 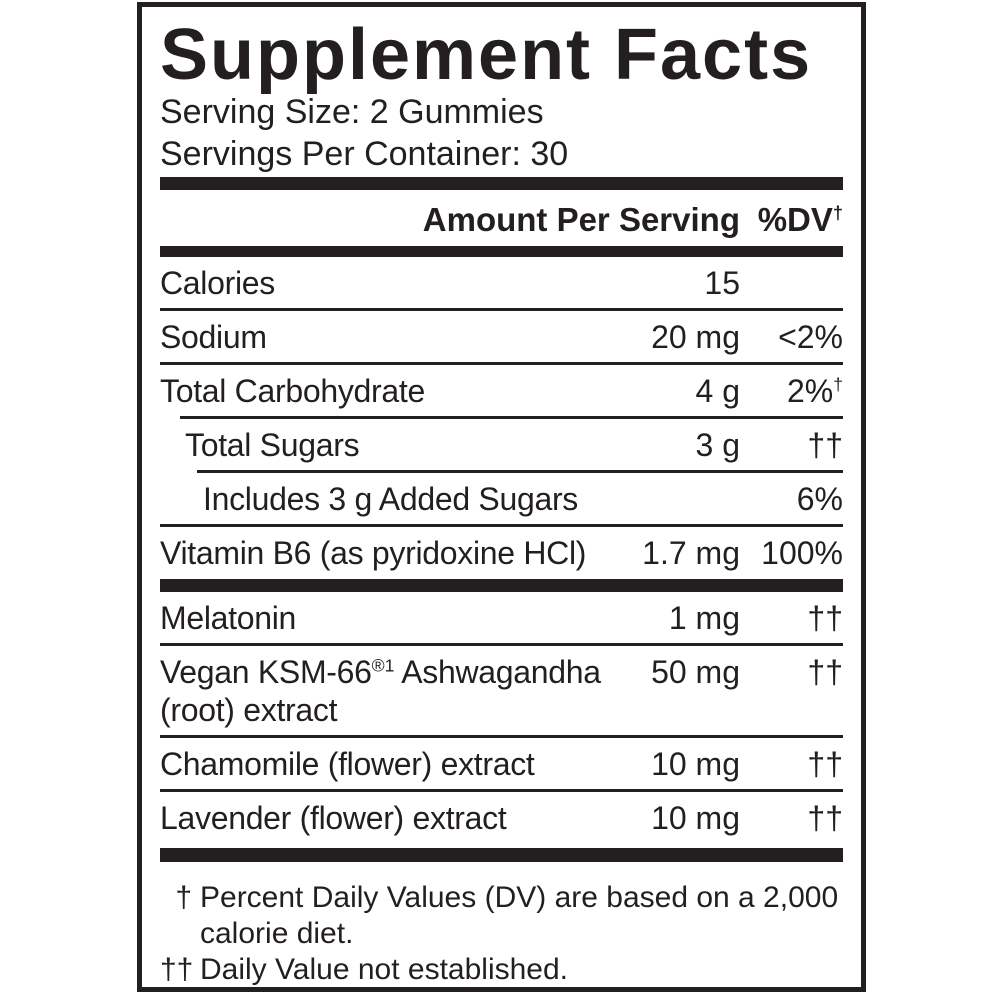 What do you see at coordinates (292, 391) in the screenshot?
I see `nutrient-name: Total Carbohydrate` at bounding box center [292, 391].